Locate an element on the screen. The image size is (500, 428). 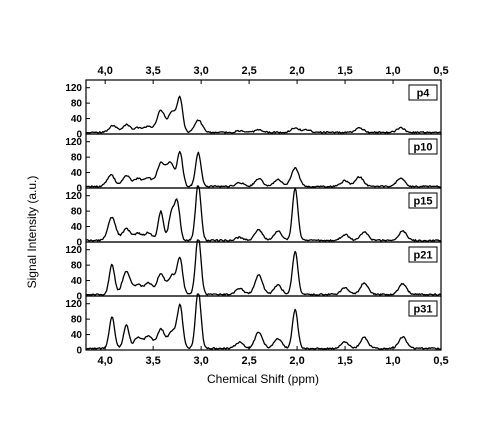
x-tick-label-bottom: 1,0 is located at coordinates (392, 361).